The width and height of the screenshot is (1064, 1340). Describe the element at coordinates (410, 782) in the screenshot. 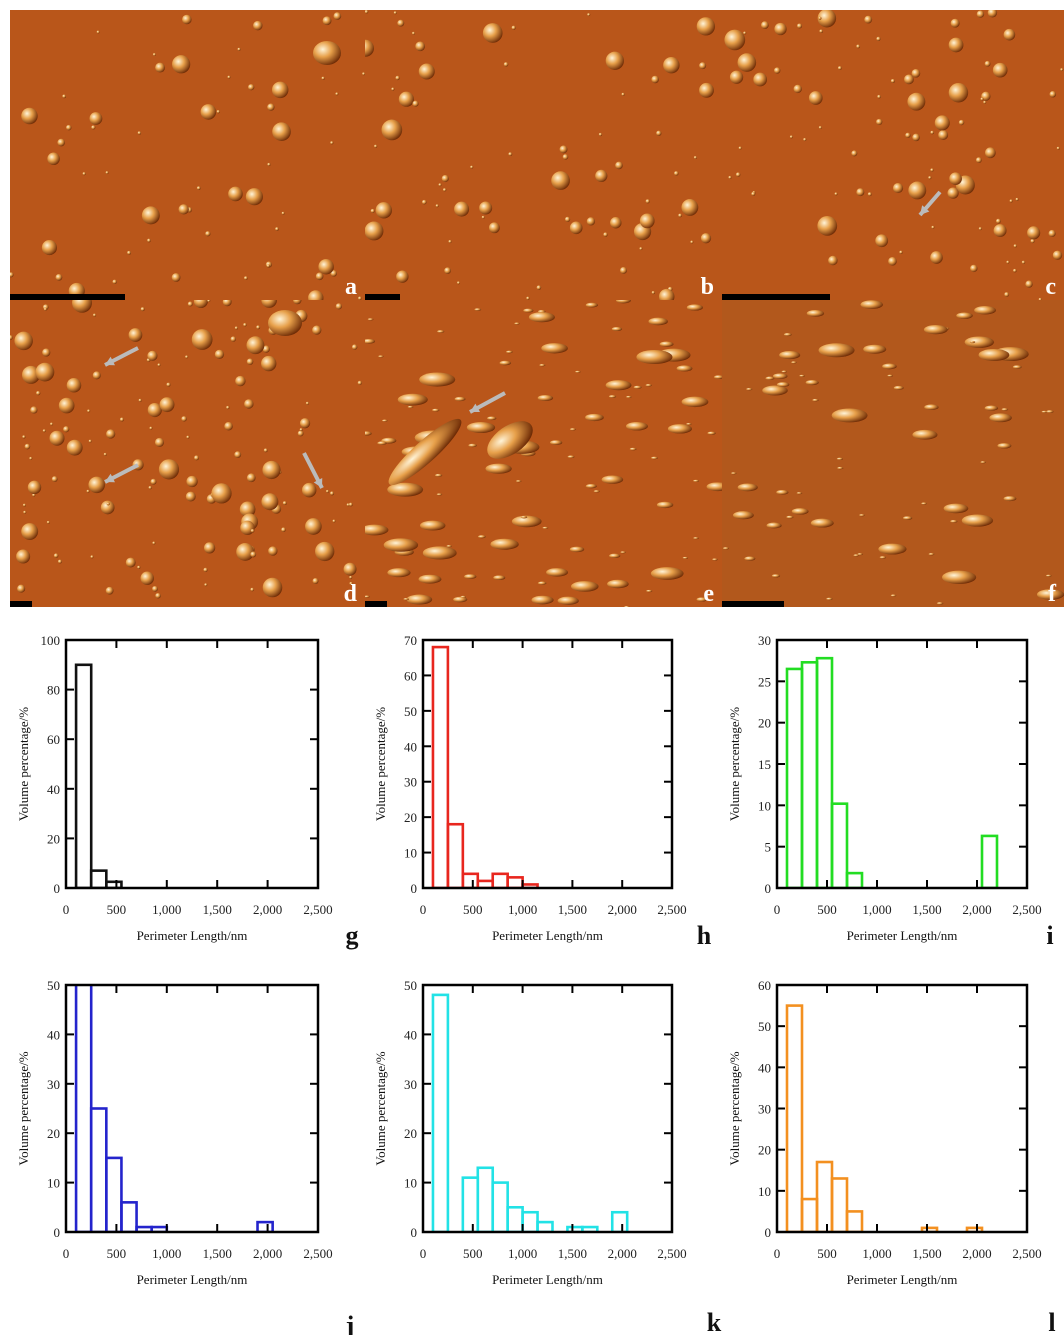

I see `y-tick-label: 30` at that location.